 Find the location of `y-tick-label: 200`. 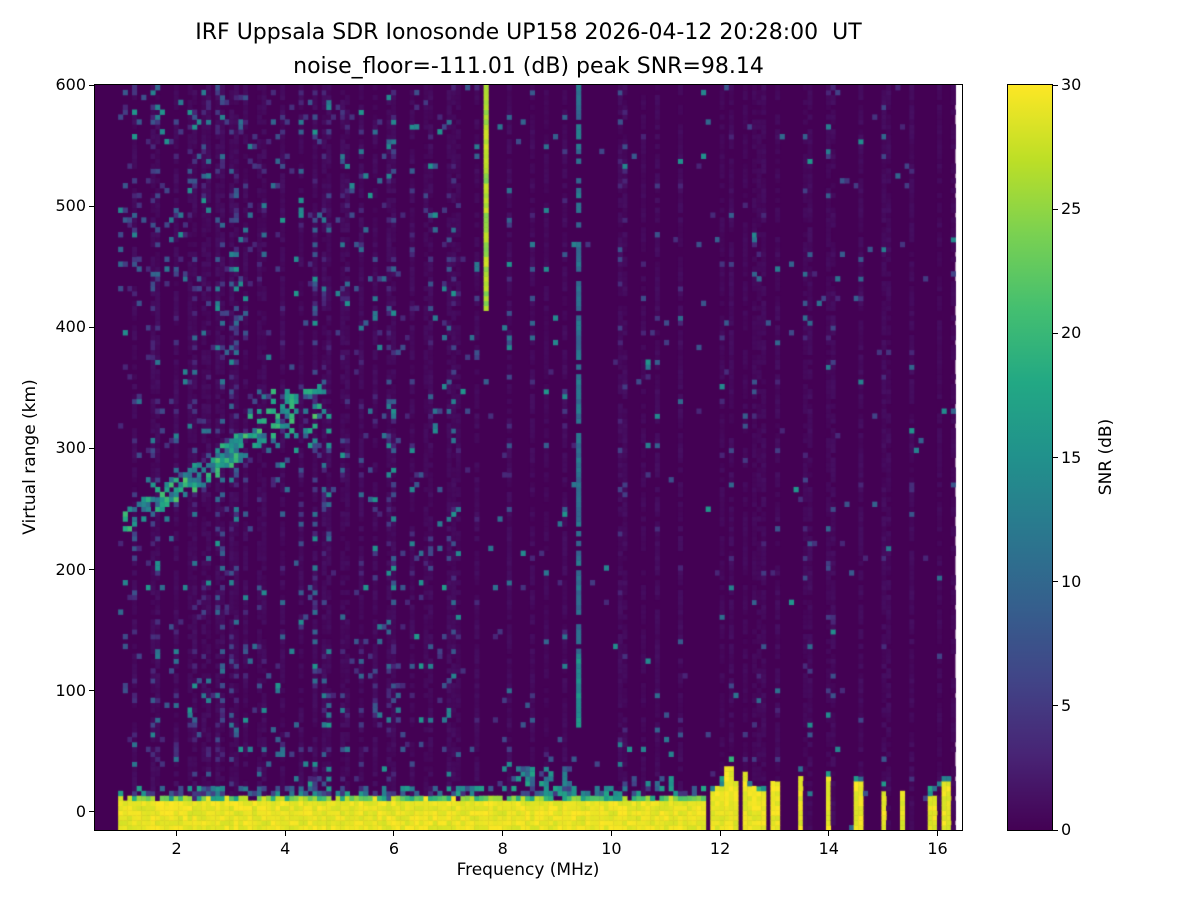

y-tick-label: 200 is located at coordinates (70, 569).